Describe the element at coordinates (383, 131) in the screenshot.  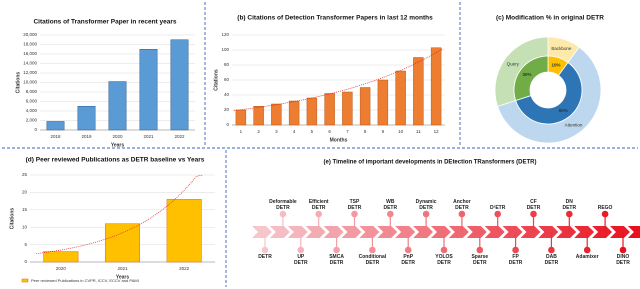
I see `x-tick-label: 9` at that location.